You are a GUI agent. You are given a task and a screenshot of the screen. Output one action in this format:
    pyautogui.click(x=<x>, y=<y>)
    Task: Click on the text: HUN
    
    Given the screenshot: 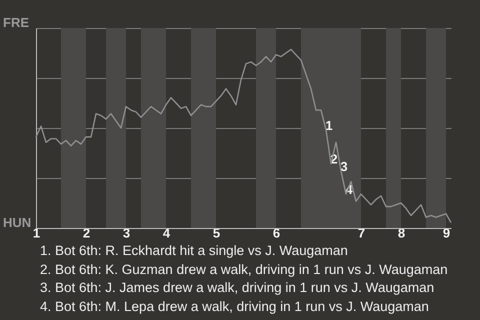 What is the action you would take?
    pyautogui.click(x=17, y=222)
    